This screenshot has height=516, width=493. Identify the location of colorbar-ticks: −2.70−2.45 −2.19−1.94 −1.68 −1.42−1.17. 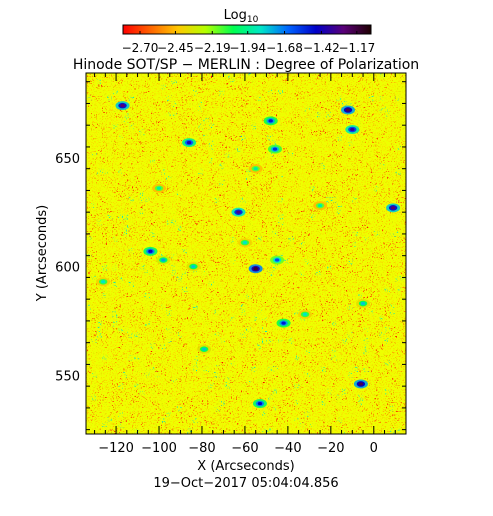
(248, 43).